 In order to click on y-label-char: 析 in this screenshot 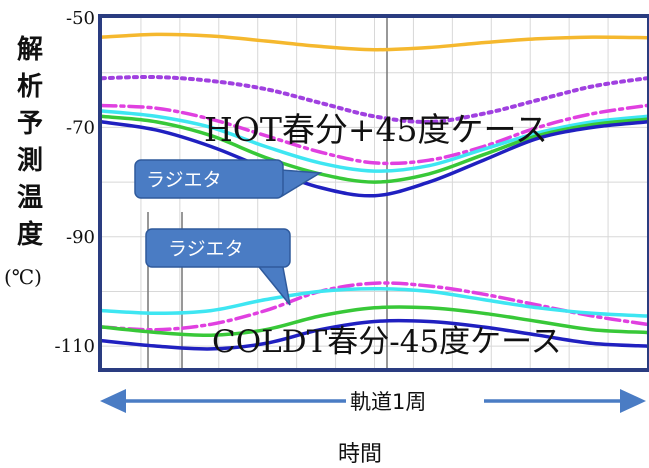, I will do `click(30, 87)`.